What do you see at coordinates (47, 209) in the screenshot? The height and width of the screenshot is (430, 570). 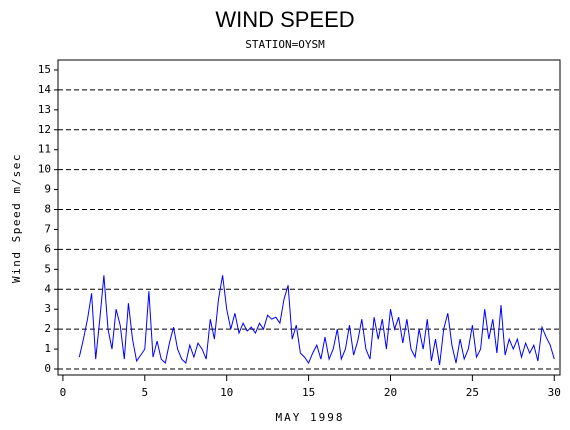 I see `y-tick-label: 8` at bounding box center [47, 209].